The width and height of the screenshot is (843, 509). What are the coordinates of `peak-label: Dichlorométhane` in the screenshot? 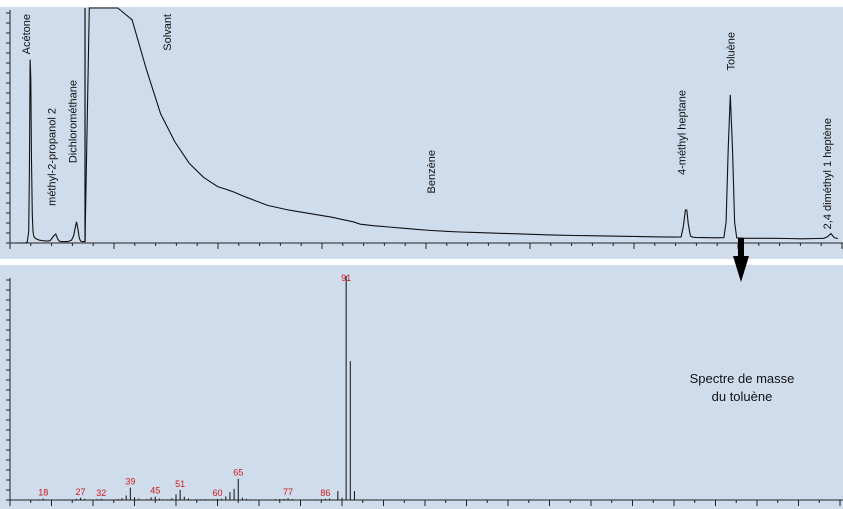 It's located at (73, 121).